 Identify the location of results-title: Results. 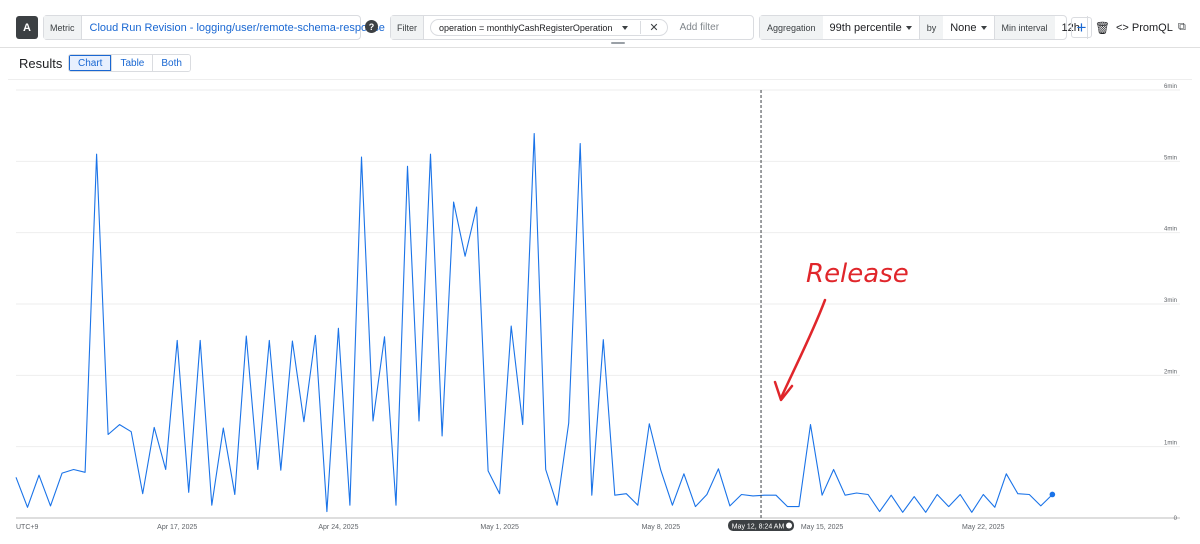
(41, 63).